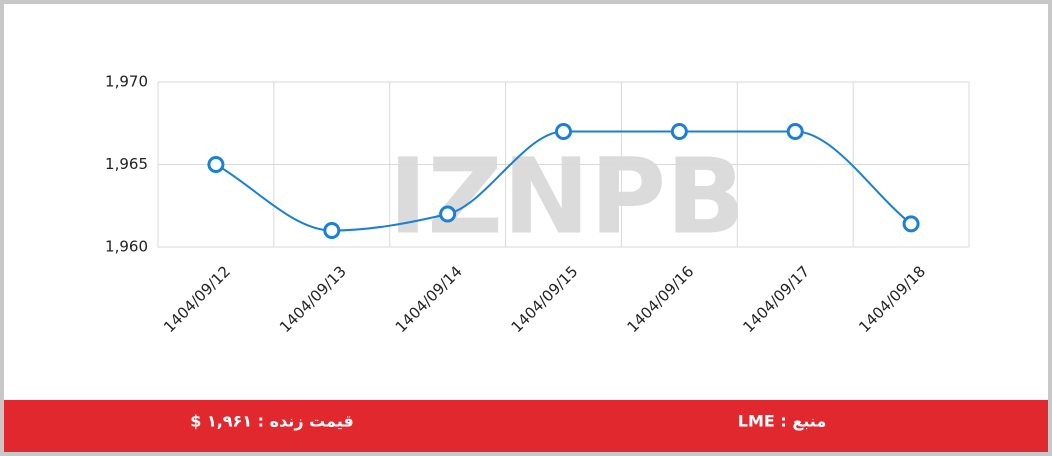 This screenshot has height=456, width=1052. I want to click on footer-bar, so click(526, 426).